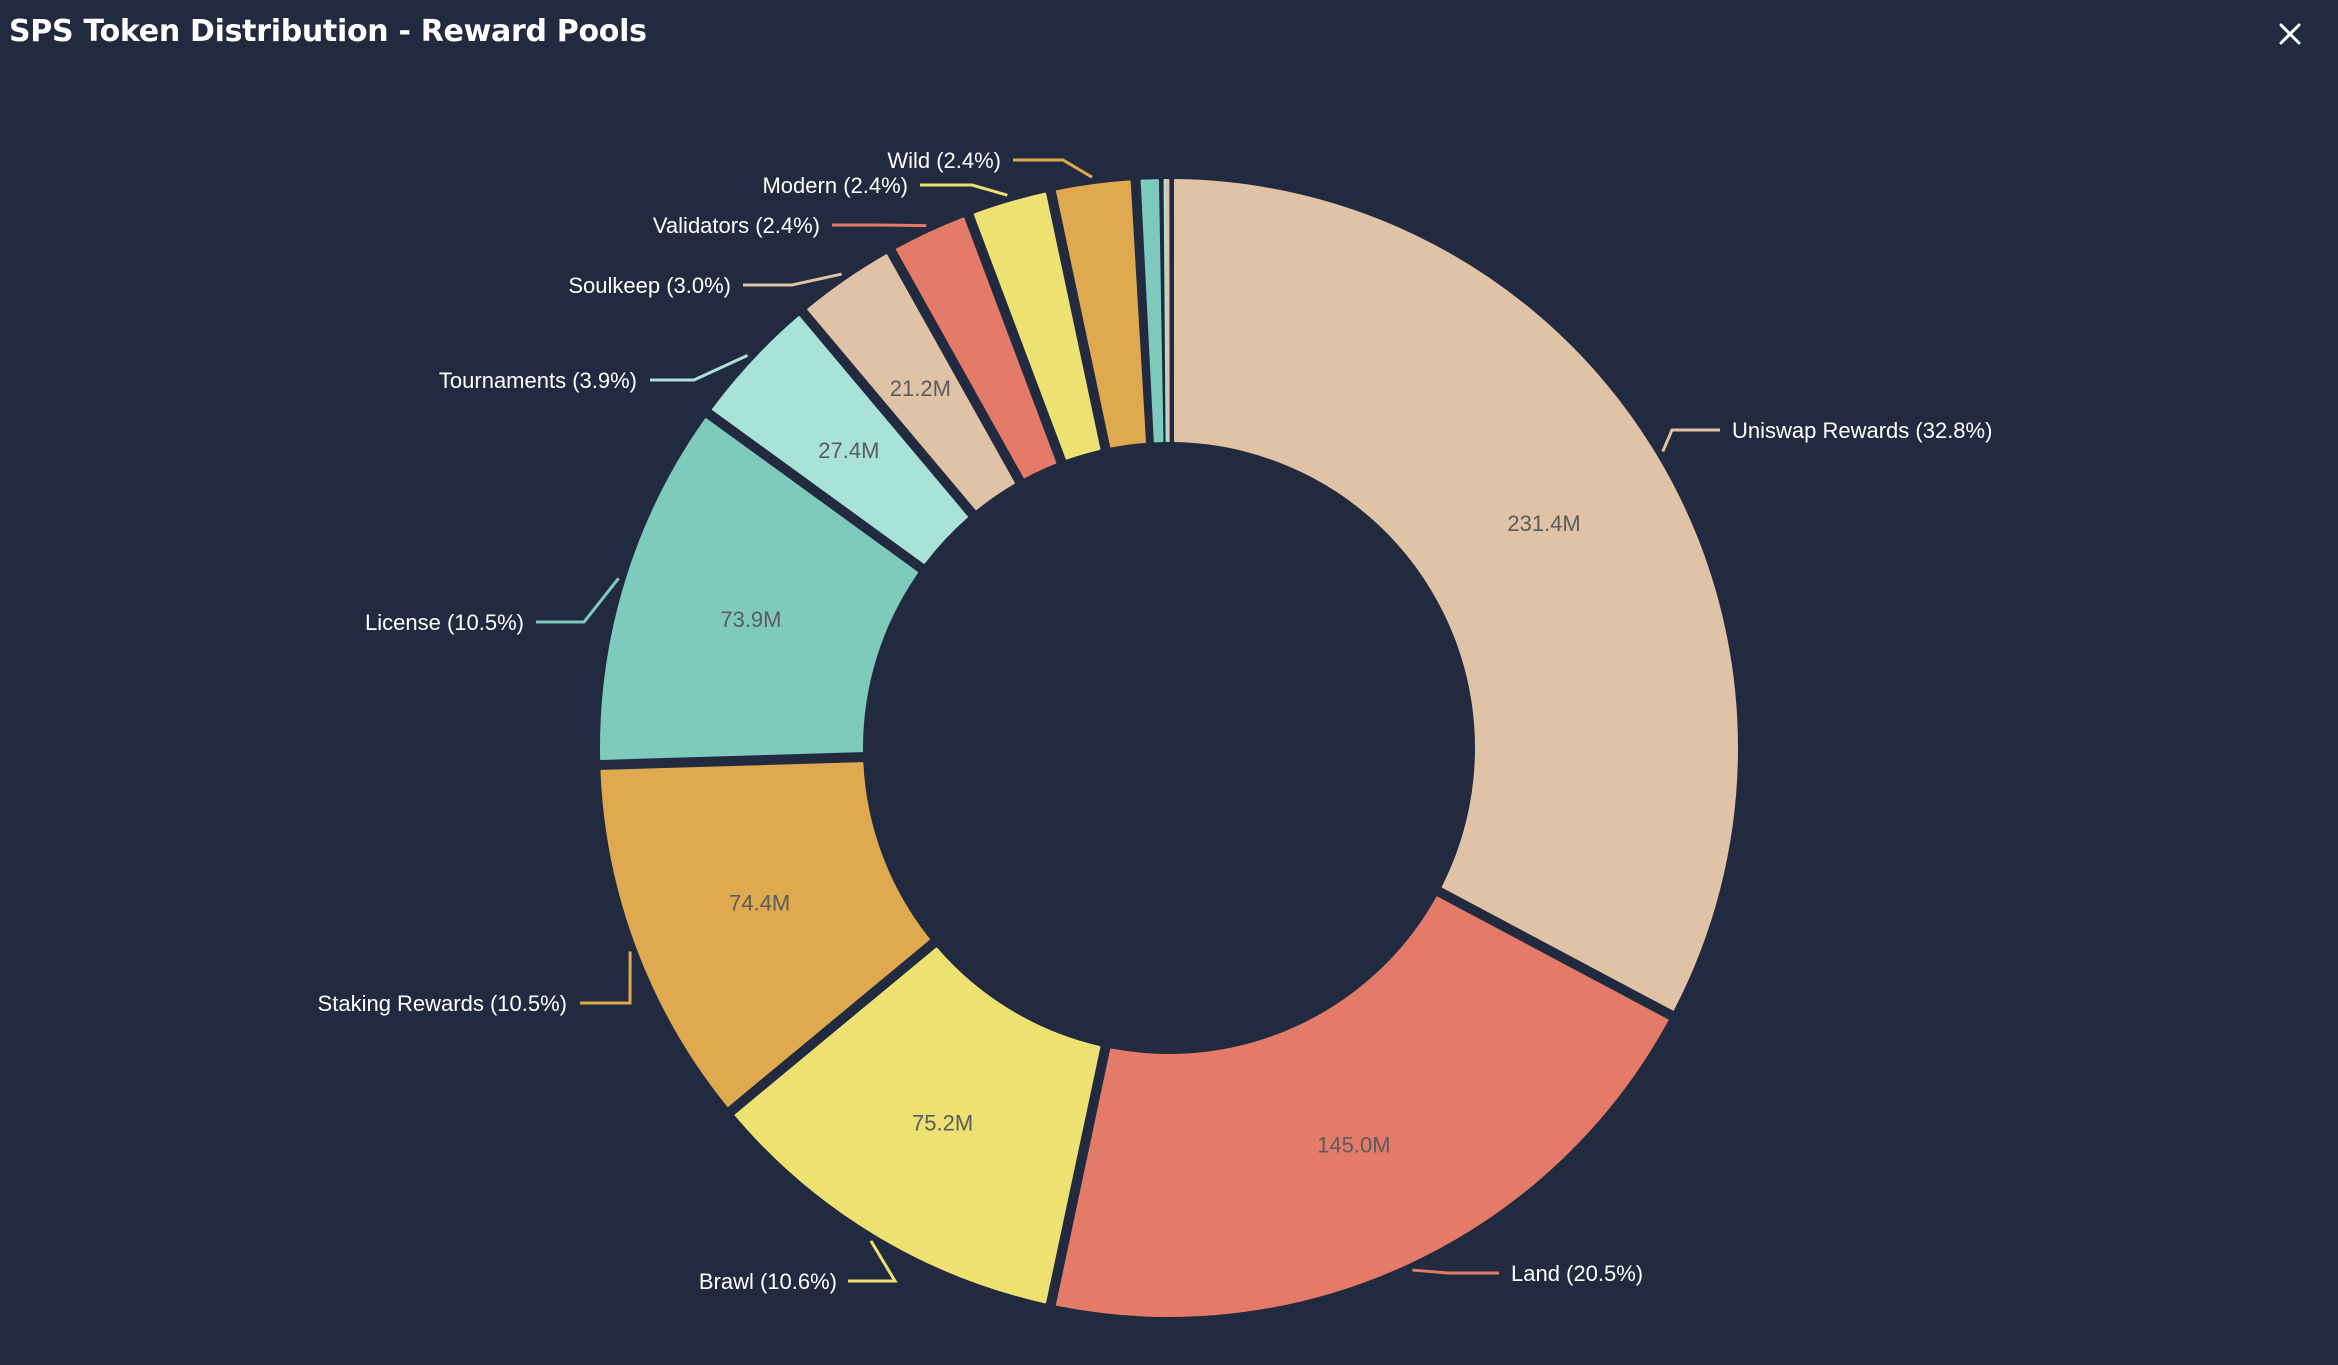 The width and height of the screenshot is (2338, 1365). What do you see at coordinates (328, 31) in the screenshot?
I see `chart-title: SPS Token Distribution - Reward Pools` at bounding box center [328, 31].